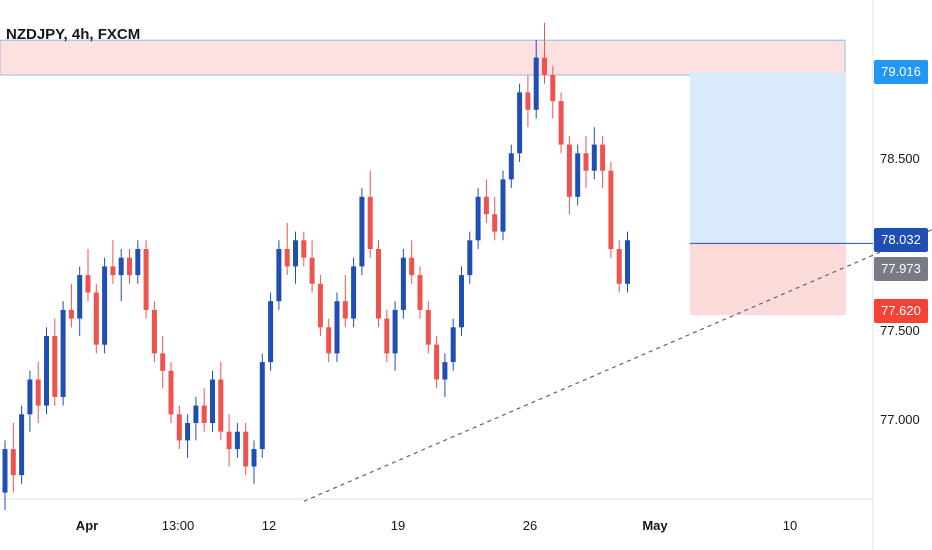 The width and height of the screenshot is (932, 550). I want to click on y-tick-label: 77.000, so click(900, 419).